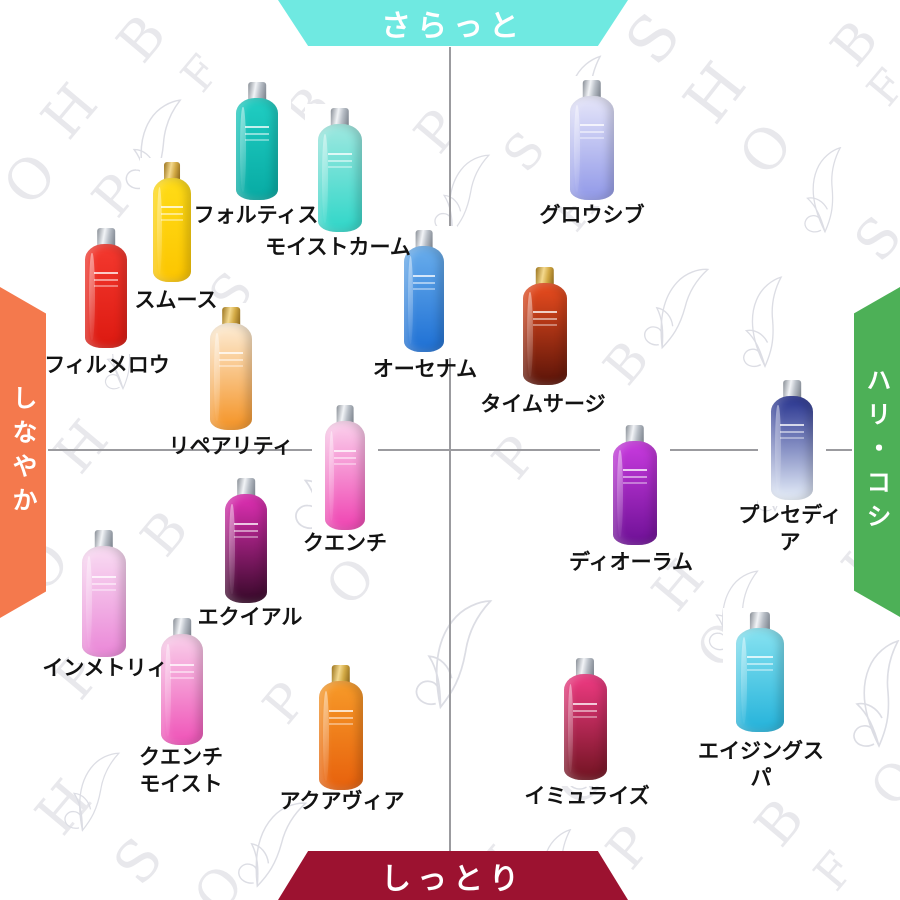 This screenshot has width=900, height=900. I want to click on bottle-immurise, so click(585, 719).